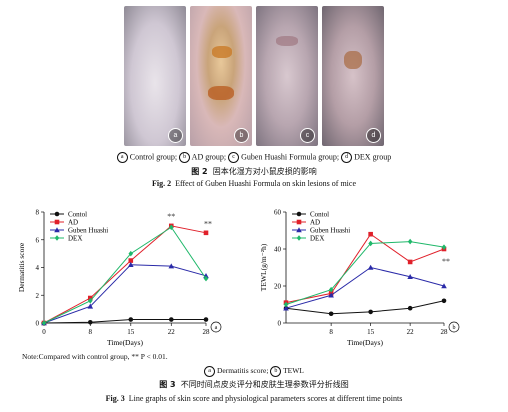 The width and height of the screenshot is (508, 412). I want to click on y-axis-label: Dermatitis score, so click(21, 267).